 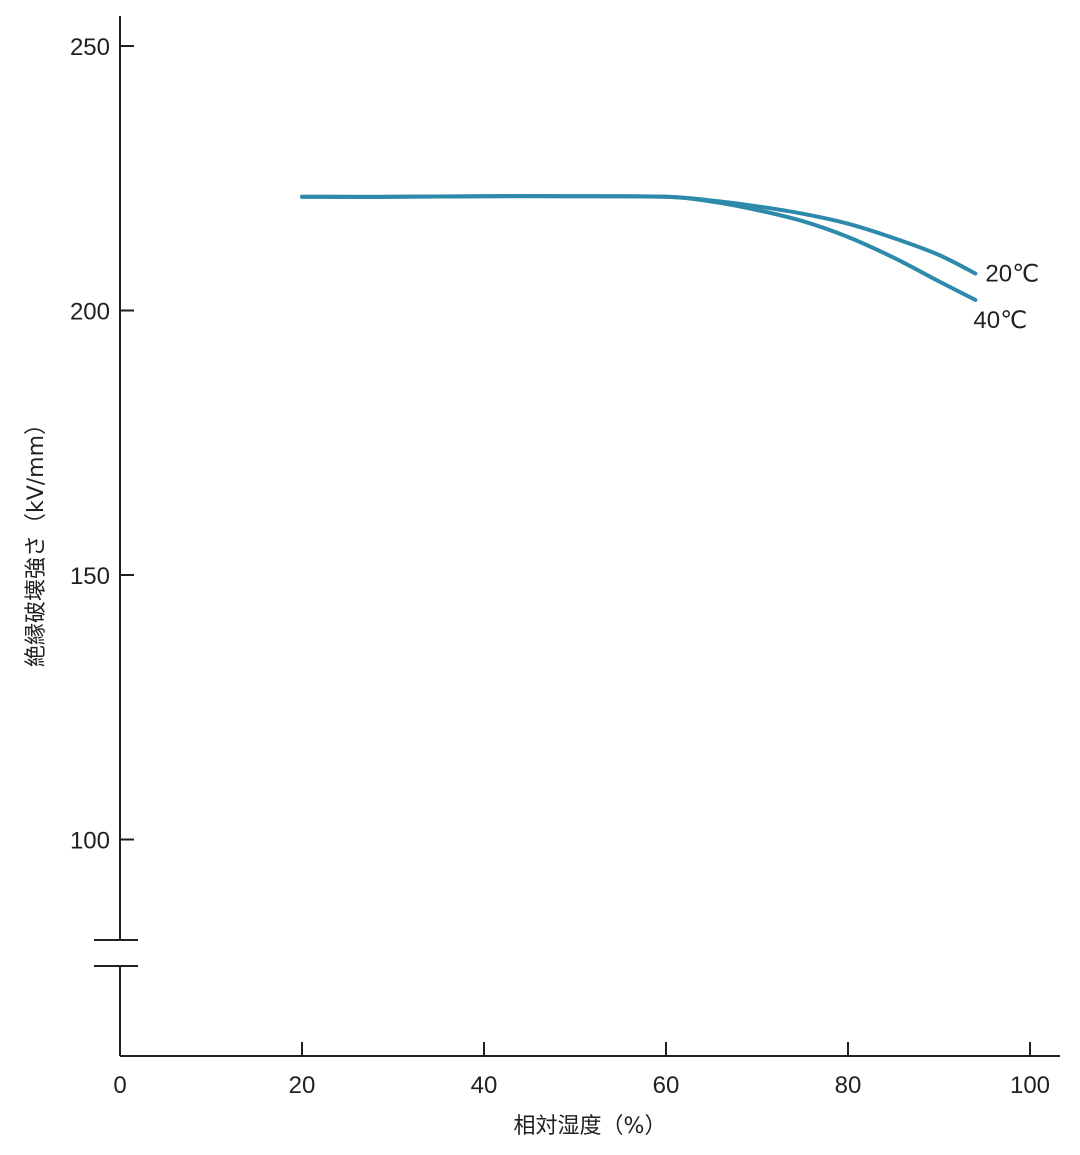 I want to click on series-label-1: 20℃, so click(x=1012, y=273).